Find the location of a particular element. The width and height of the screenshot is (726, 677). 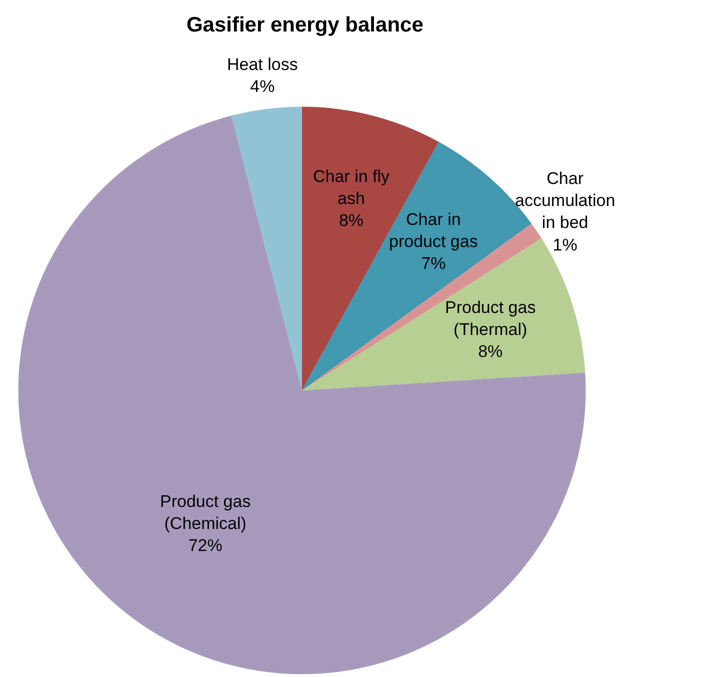

data-label: 1% is located at coordinates (565, 244).